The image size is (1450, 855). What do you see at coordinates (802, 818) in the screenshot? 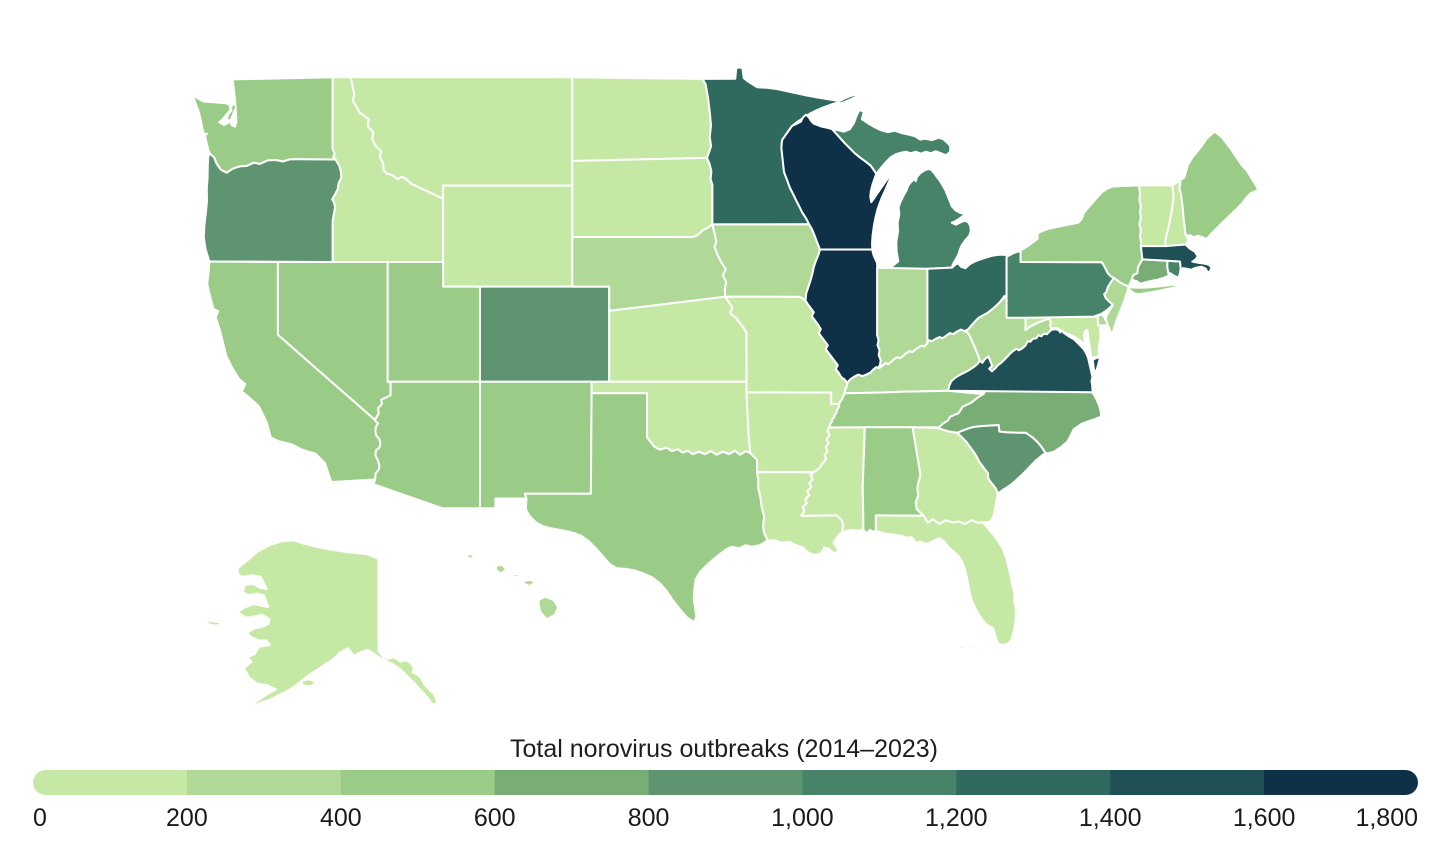
I see `svg-text: 1,000` at bounding box center [802, 818].